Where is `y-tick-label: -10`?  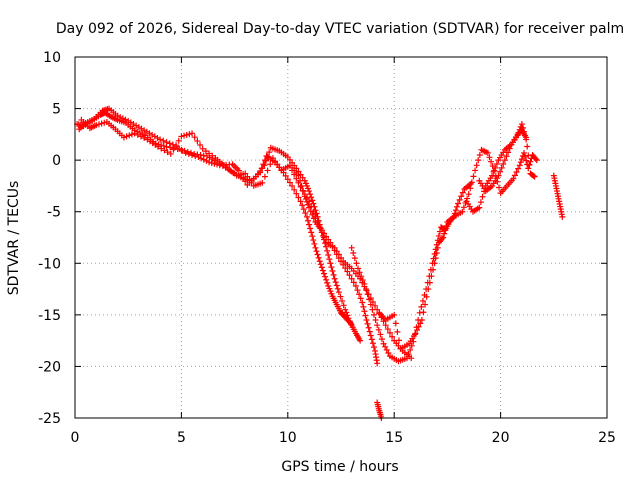
y-tick-label: -10 is located at coordinates (49, 264).